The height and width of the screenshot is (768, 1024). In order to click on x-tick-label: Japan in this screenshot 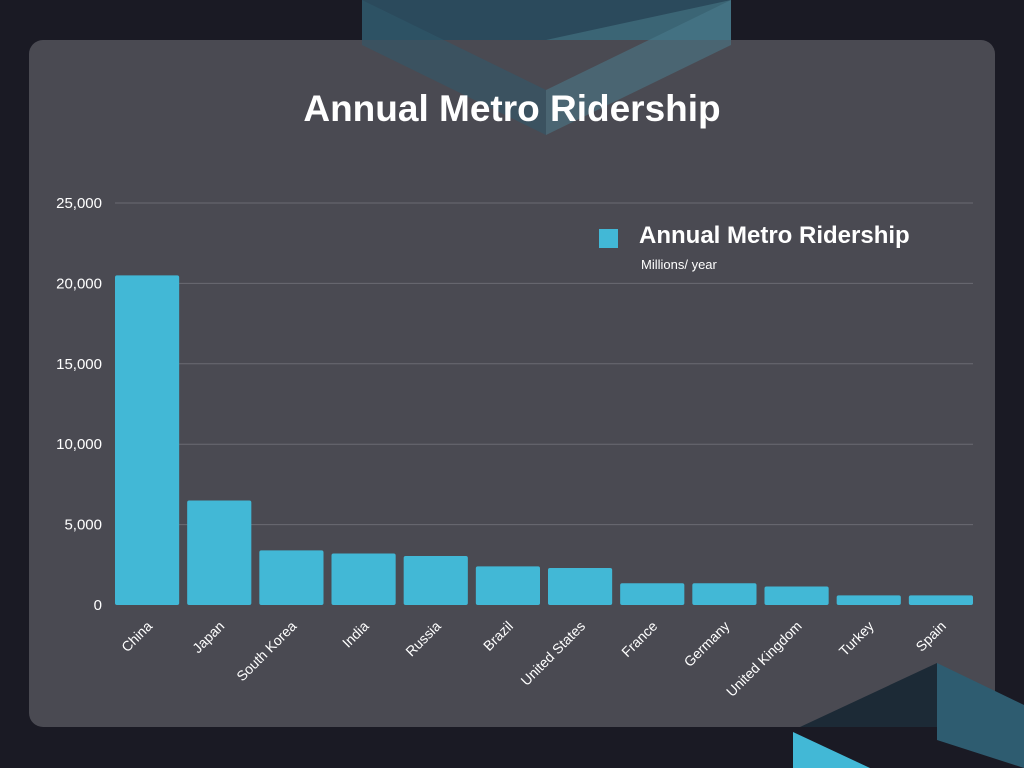, I will do `click(208, 637)`.